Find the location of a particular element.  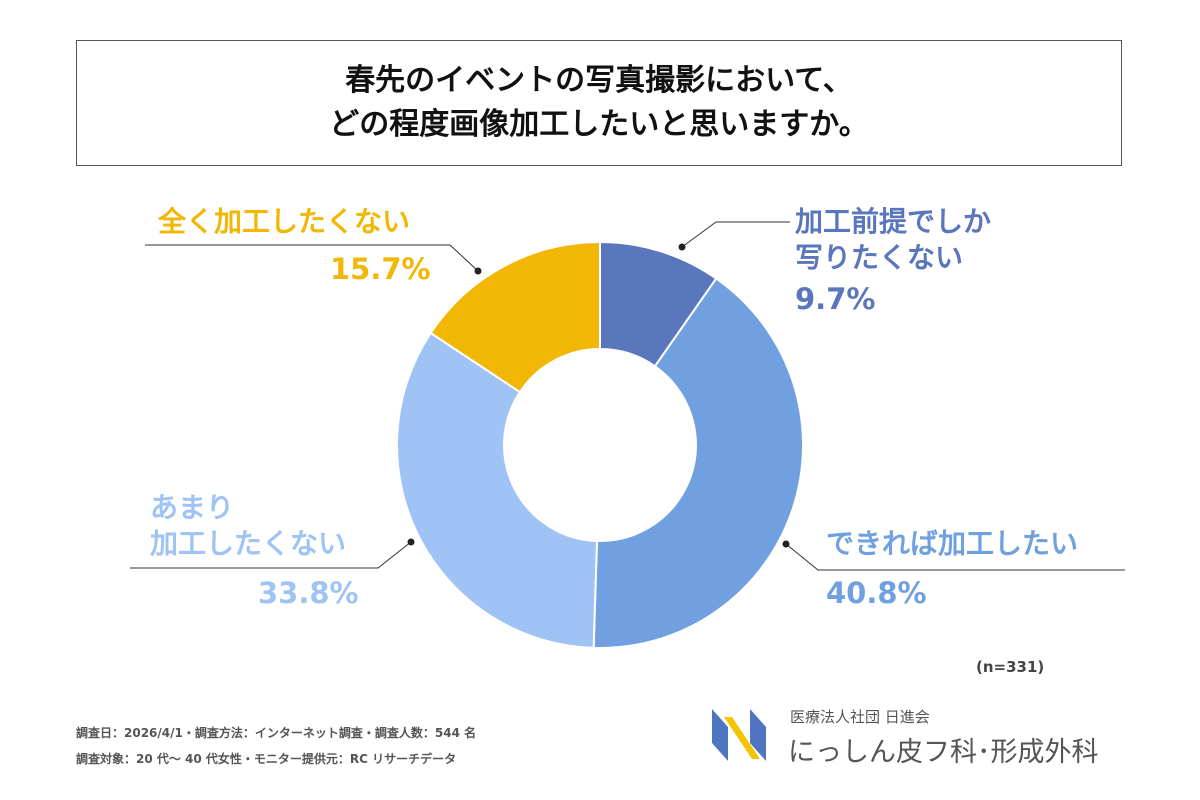

label-slice-1-line-1: 加工前提でしか is located at coordinates (893, 221).